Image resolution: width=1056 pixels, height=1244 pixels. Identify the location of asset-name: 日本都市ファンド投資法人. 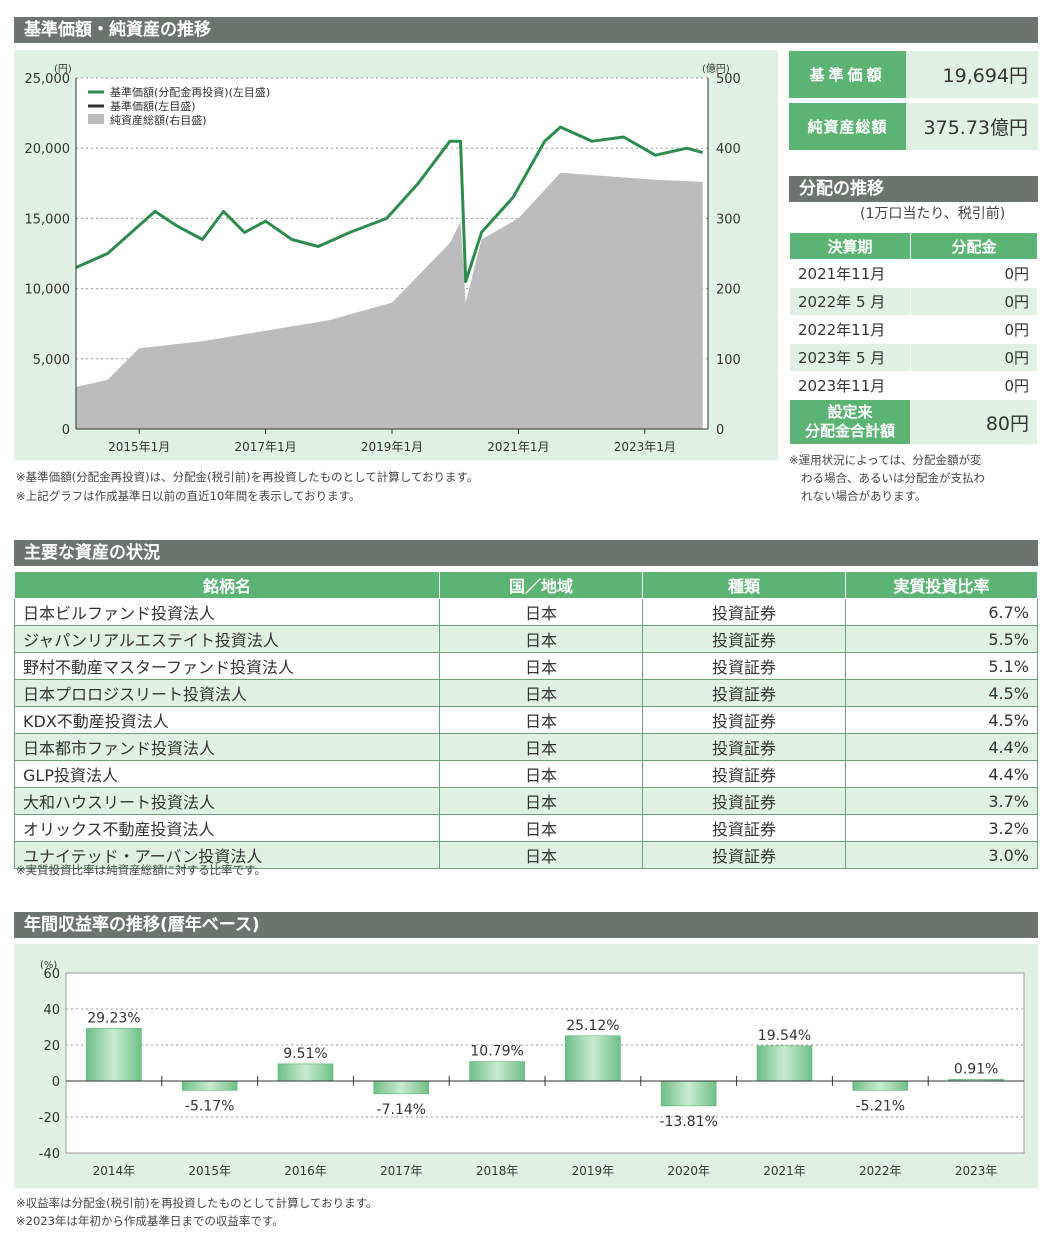
(227, 747).